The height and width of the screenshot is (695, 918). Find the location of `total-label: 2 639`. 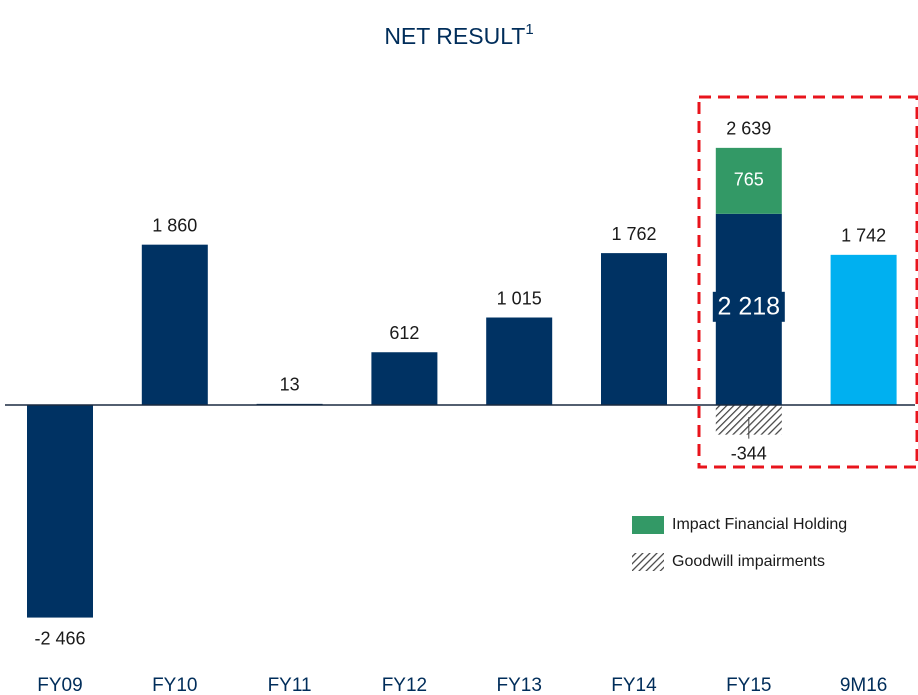

total-label: 2 639 is located at coordinates (748, 129).